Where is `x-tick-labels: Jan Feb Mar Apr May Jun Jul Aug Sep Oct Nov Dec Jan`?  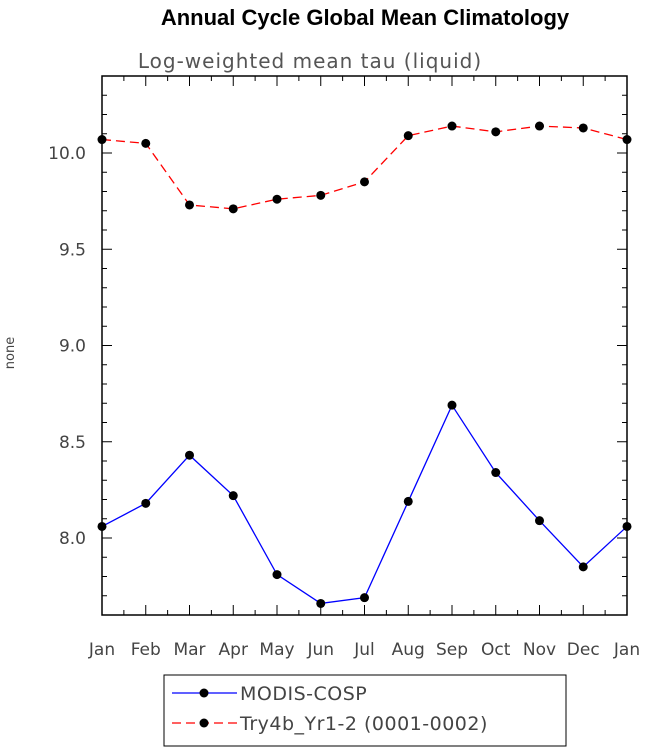 x-tick-labels: Jan Feb Mar Apr May Jun Jul Aug Sep Oct Nov Dec Jan is located at coordinates (364, 650).